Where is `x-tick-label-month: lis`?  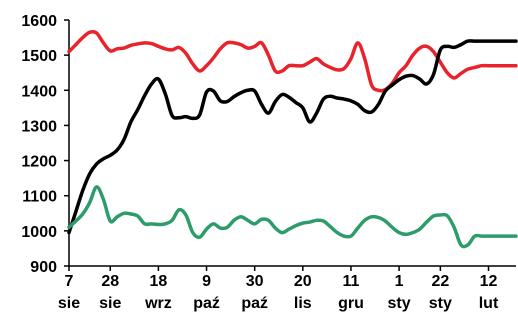
x-tick-label-month: lis is located at coordinates (303, 303).